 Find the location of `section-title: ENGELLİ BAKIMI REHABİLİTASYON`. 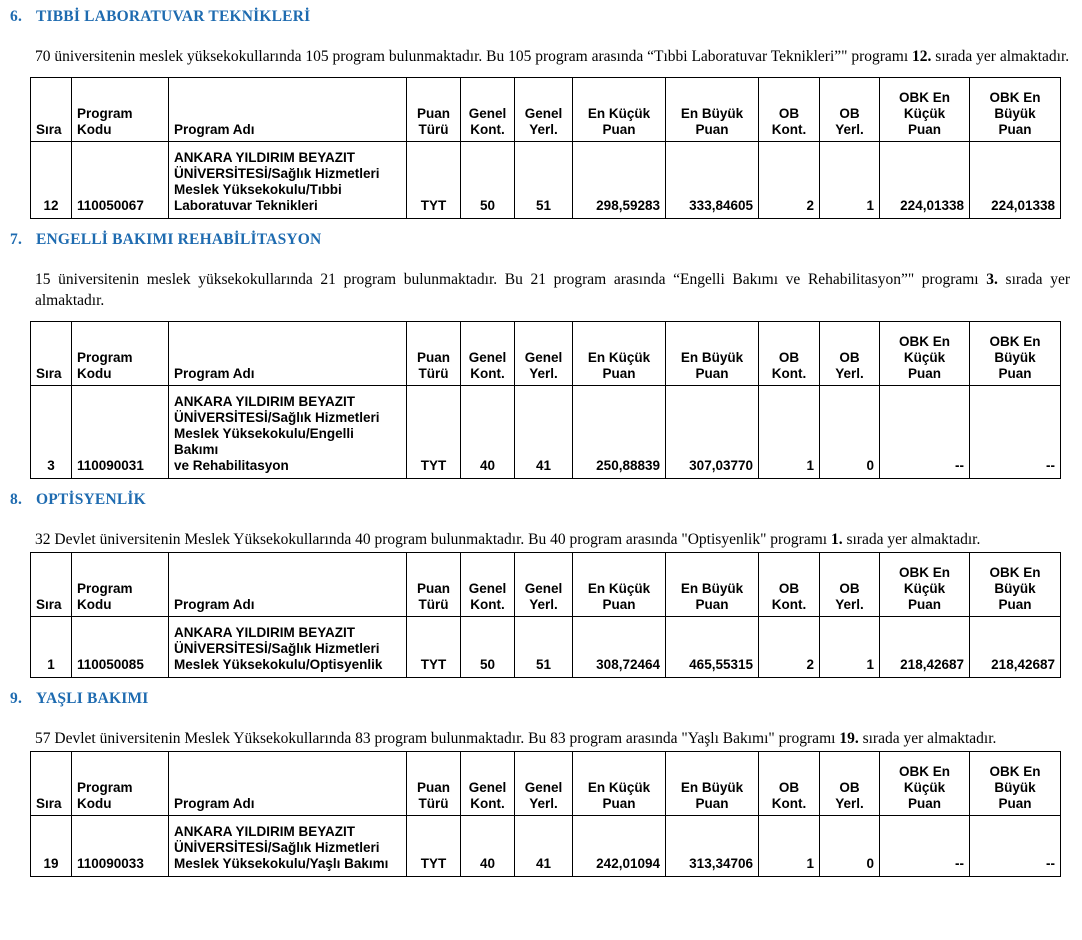

section-title: ENGELLİ BAKIMI REHABİLİTASYON is located at coordinates (179, 239).